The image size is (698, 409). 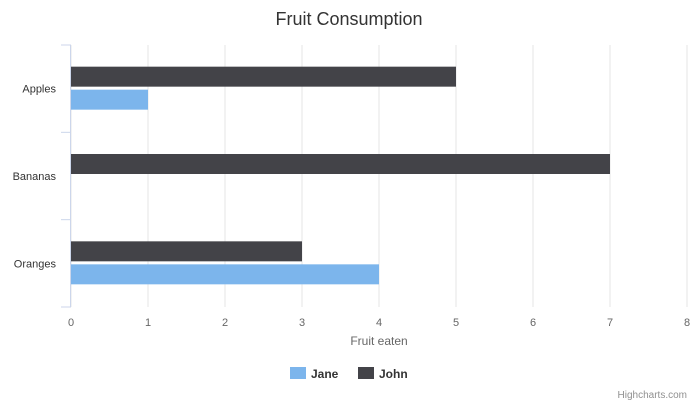 I want to click on x-tick-label: 2, so click(x=225, y=323).